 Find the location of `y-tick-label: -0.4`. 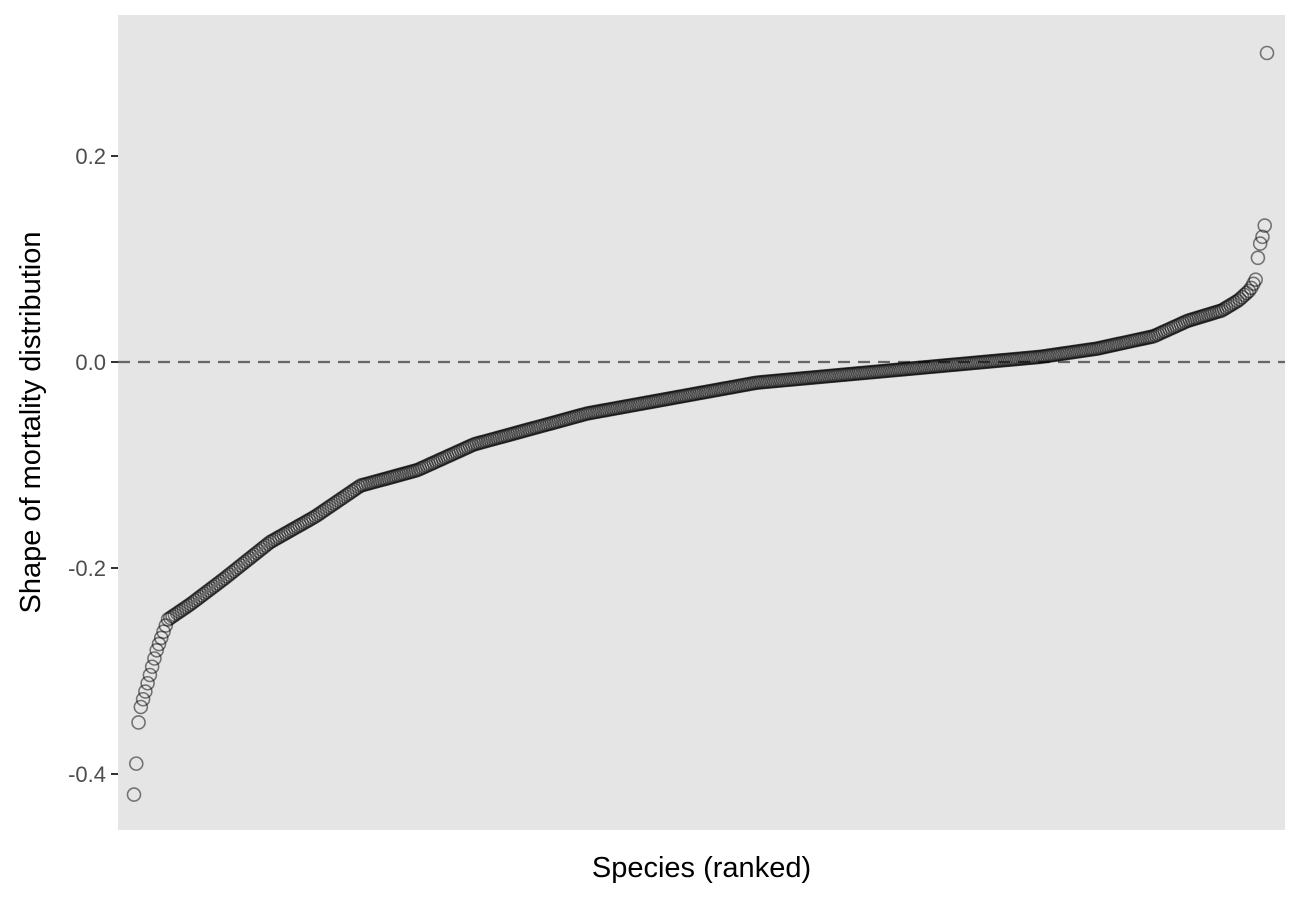

y-tick-label: -0.4 is located at coordinates (87, 774).